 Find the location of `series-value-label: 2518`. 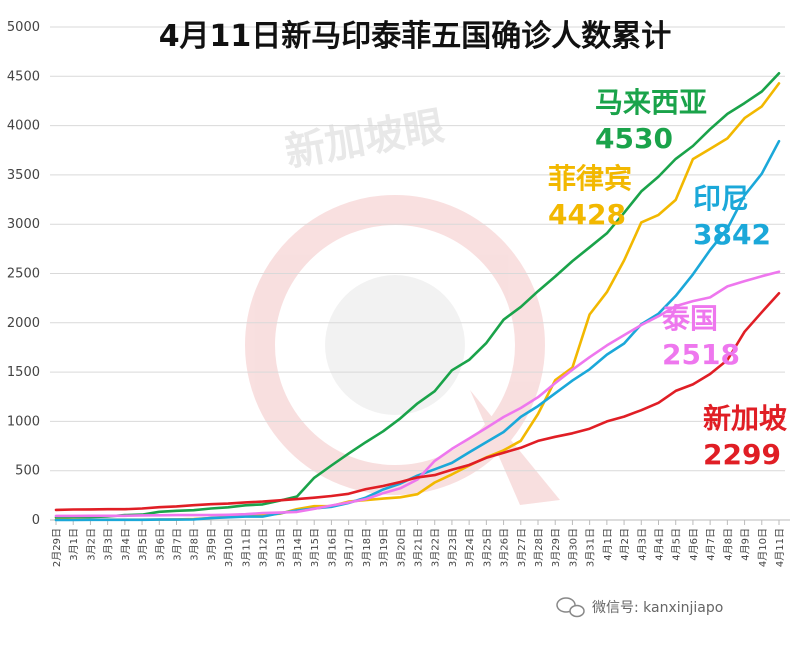

series-value-label: 2518 is located at coordinates (701, 354).